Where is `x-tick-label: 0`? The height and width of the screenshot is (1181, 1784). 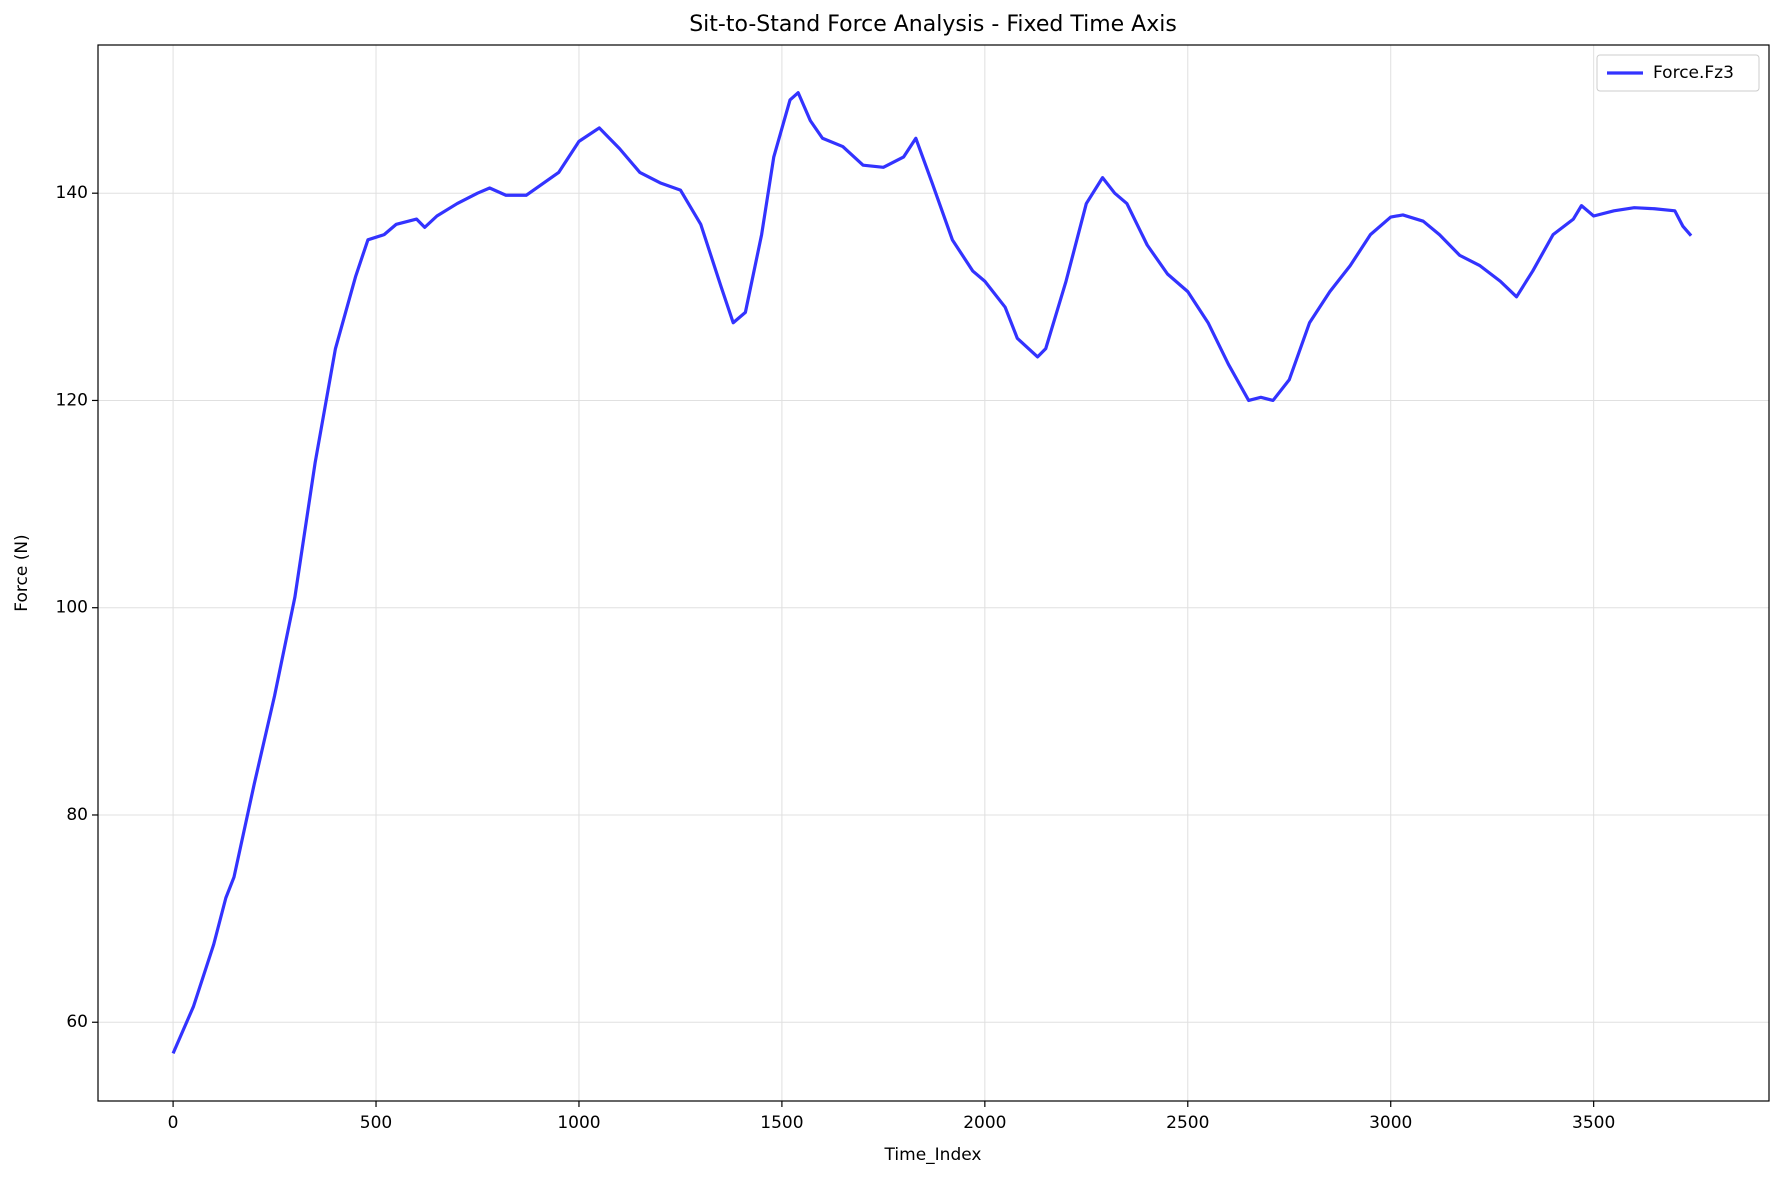 x-tick-label: 0 is located at coordinates (173, 1123).